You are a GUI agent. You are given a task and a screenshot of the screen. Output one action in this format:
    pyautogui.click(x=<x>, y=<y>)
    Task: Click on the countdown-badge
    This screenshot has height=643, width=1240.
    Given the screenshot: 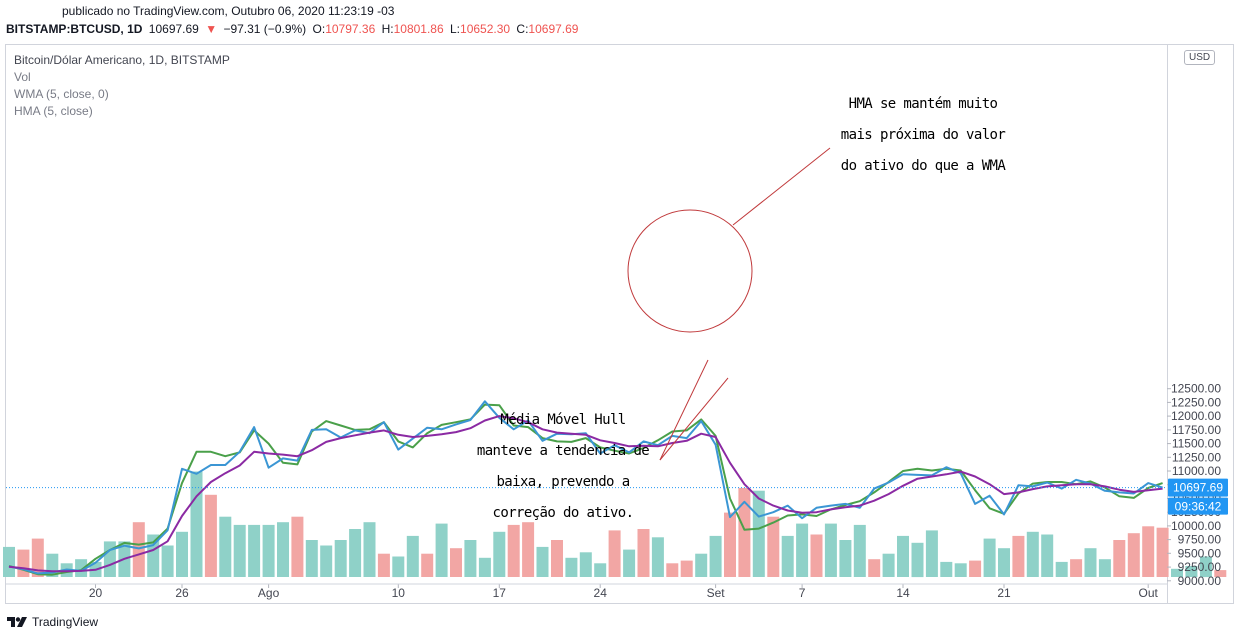 What is the action you would take?
    pyautogui.click(x=1198, y=506)
    